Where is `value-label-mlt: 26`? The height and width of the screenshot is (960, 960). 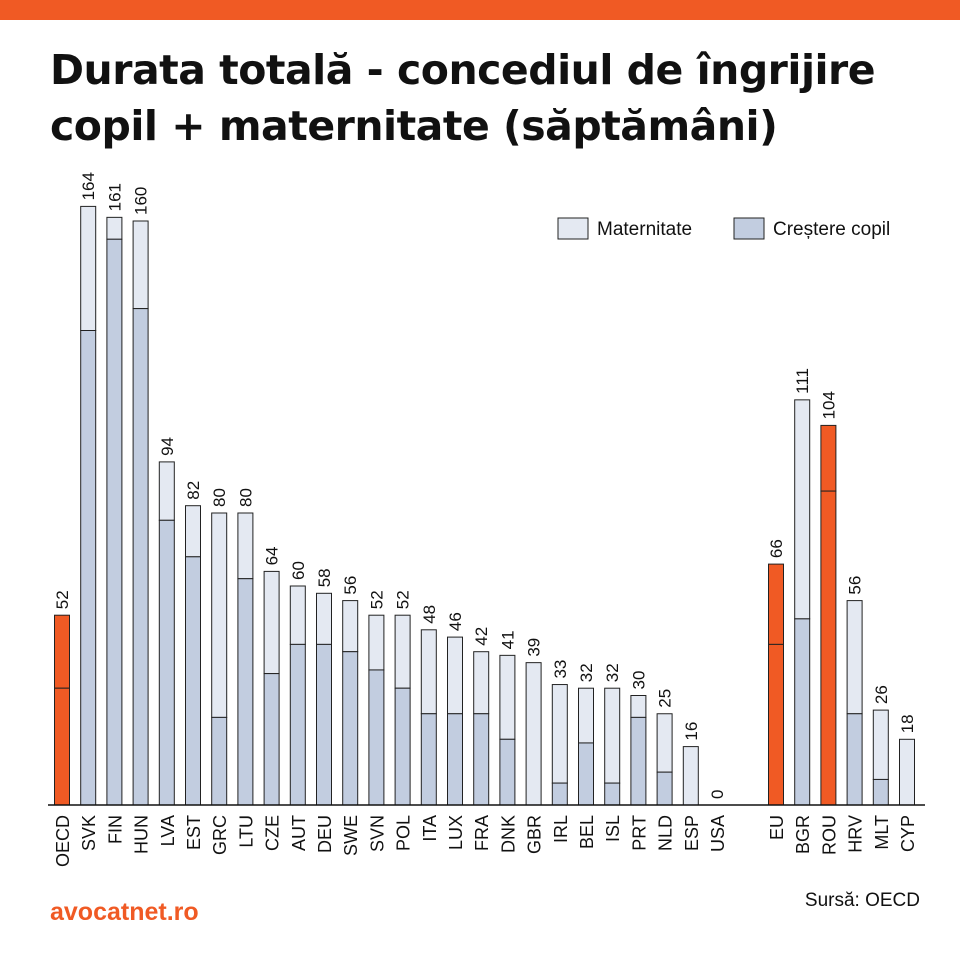 value-label-mlt: 26 is located at coordinates (881, 694).